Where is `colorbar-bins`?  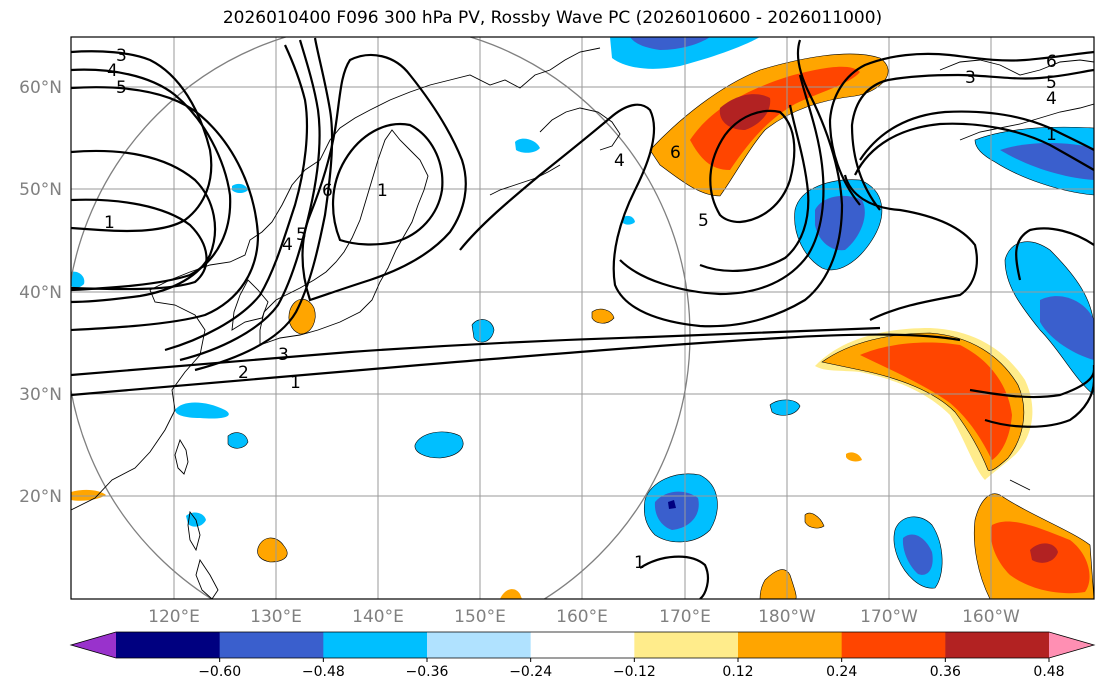
colorbar-bins is located at coordinates (583, 645).